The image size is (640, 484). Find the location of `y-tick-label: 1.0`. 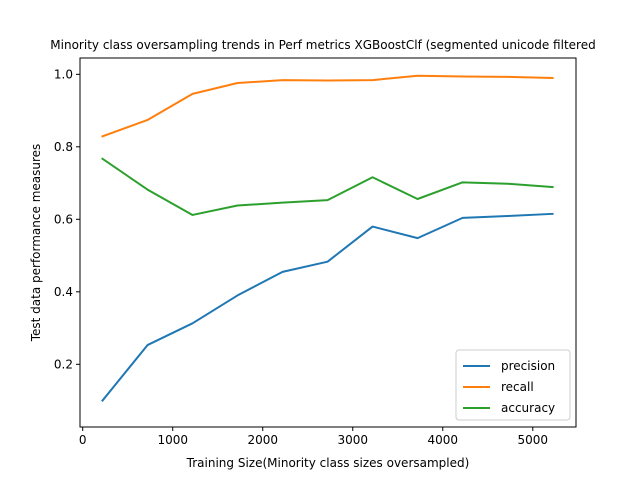

y-tick-label: 1.0 is located at coordinates (63, 74).